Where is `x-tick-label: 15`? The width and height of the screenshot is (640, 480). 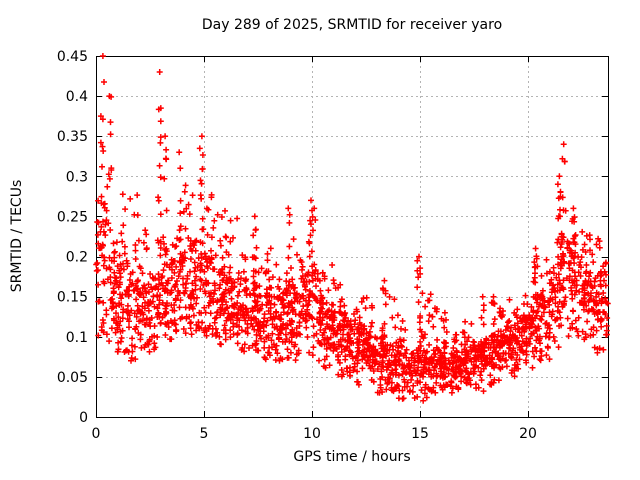 x-tick-label: 15 is located at coordinates (420, 434).